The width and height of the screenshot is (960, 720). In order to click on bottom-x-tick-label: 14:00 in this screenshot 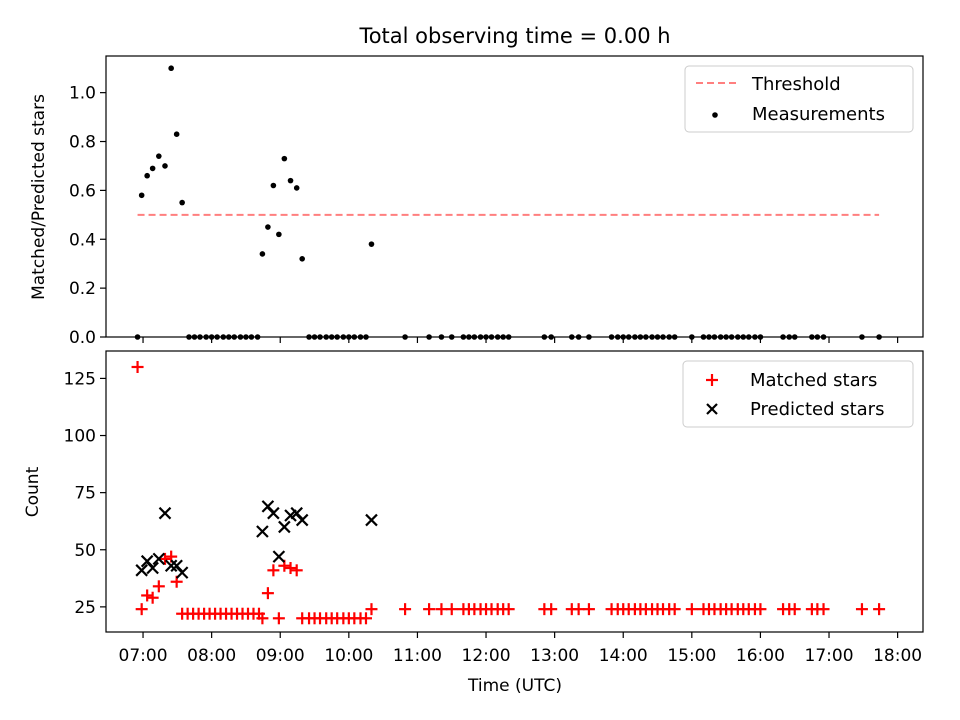, I will do `click(623, 656)`.